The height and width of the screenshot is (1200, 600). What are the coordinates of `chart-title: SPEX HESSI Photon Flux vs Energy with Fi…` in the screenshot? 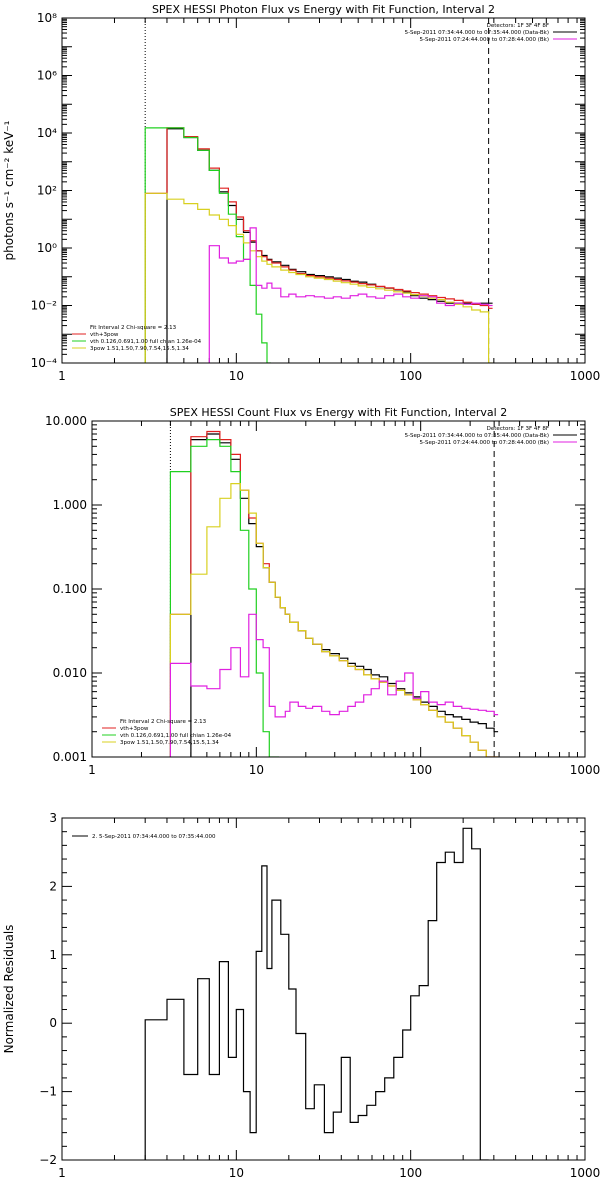 It's located at (323, 9).